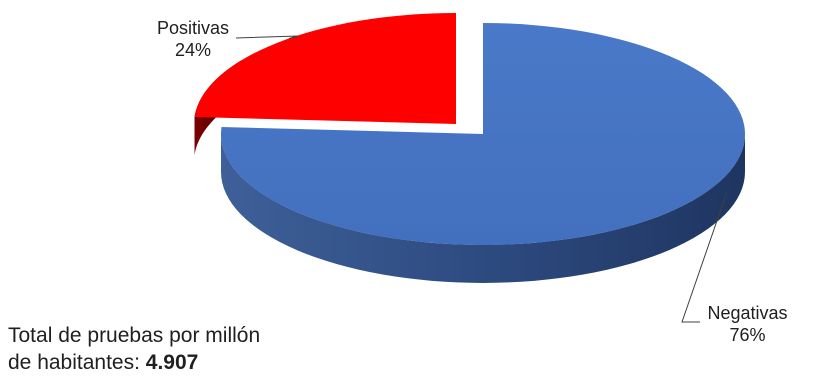  I want to click on total-tests-line2: de habitantes: 4.907, so click(218, 362).